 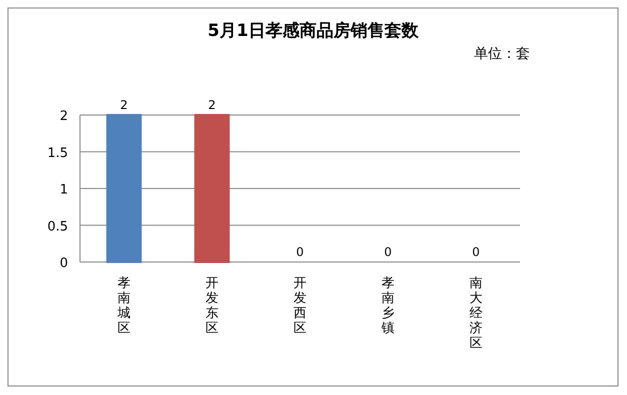 What do you see at coordinates (123, 306) in the screenshot?
I see `x-tick-label: 孝南城区` at bounding box center [123, 306].